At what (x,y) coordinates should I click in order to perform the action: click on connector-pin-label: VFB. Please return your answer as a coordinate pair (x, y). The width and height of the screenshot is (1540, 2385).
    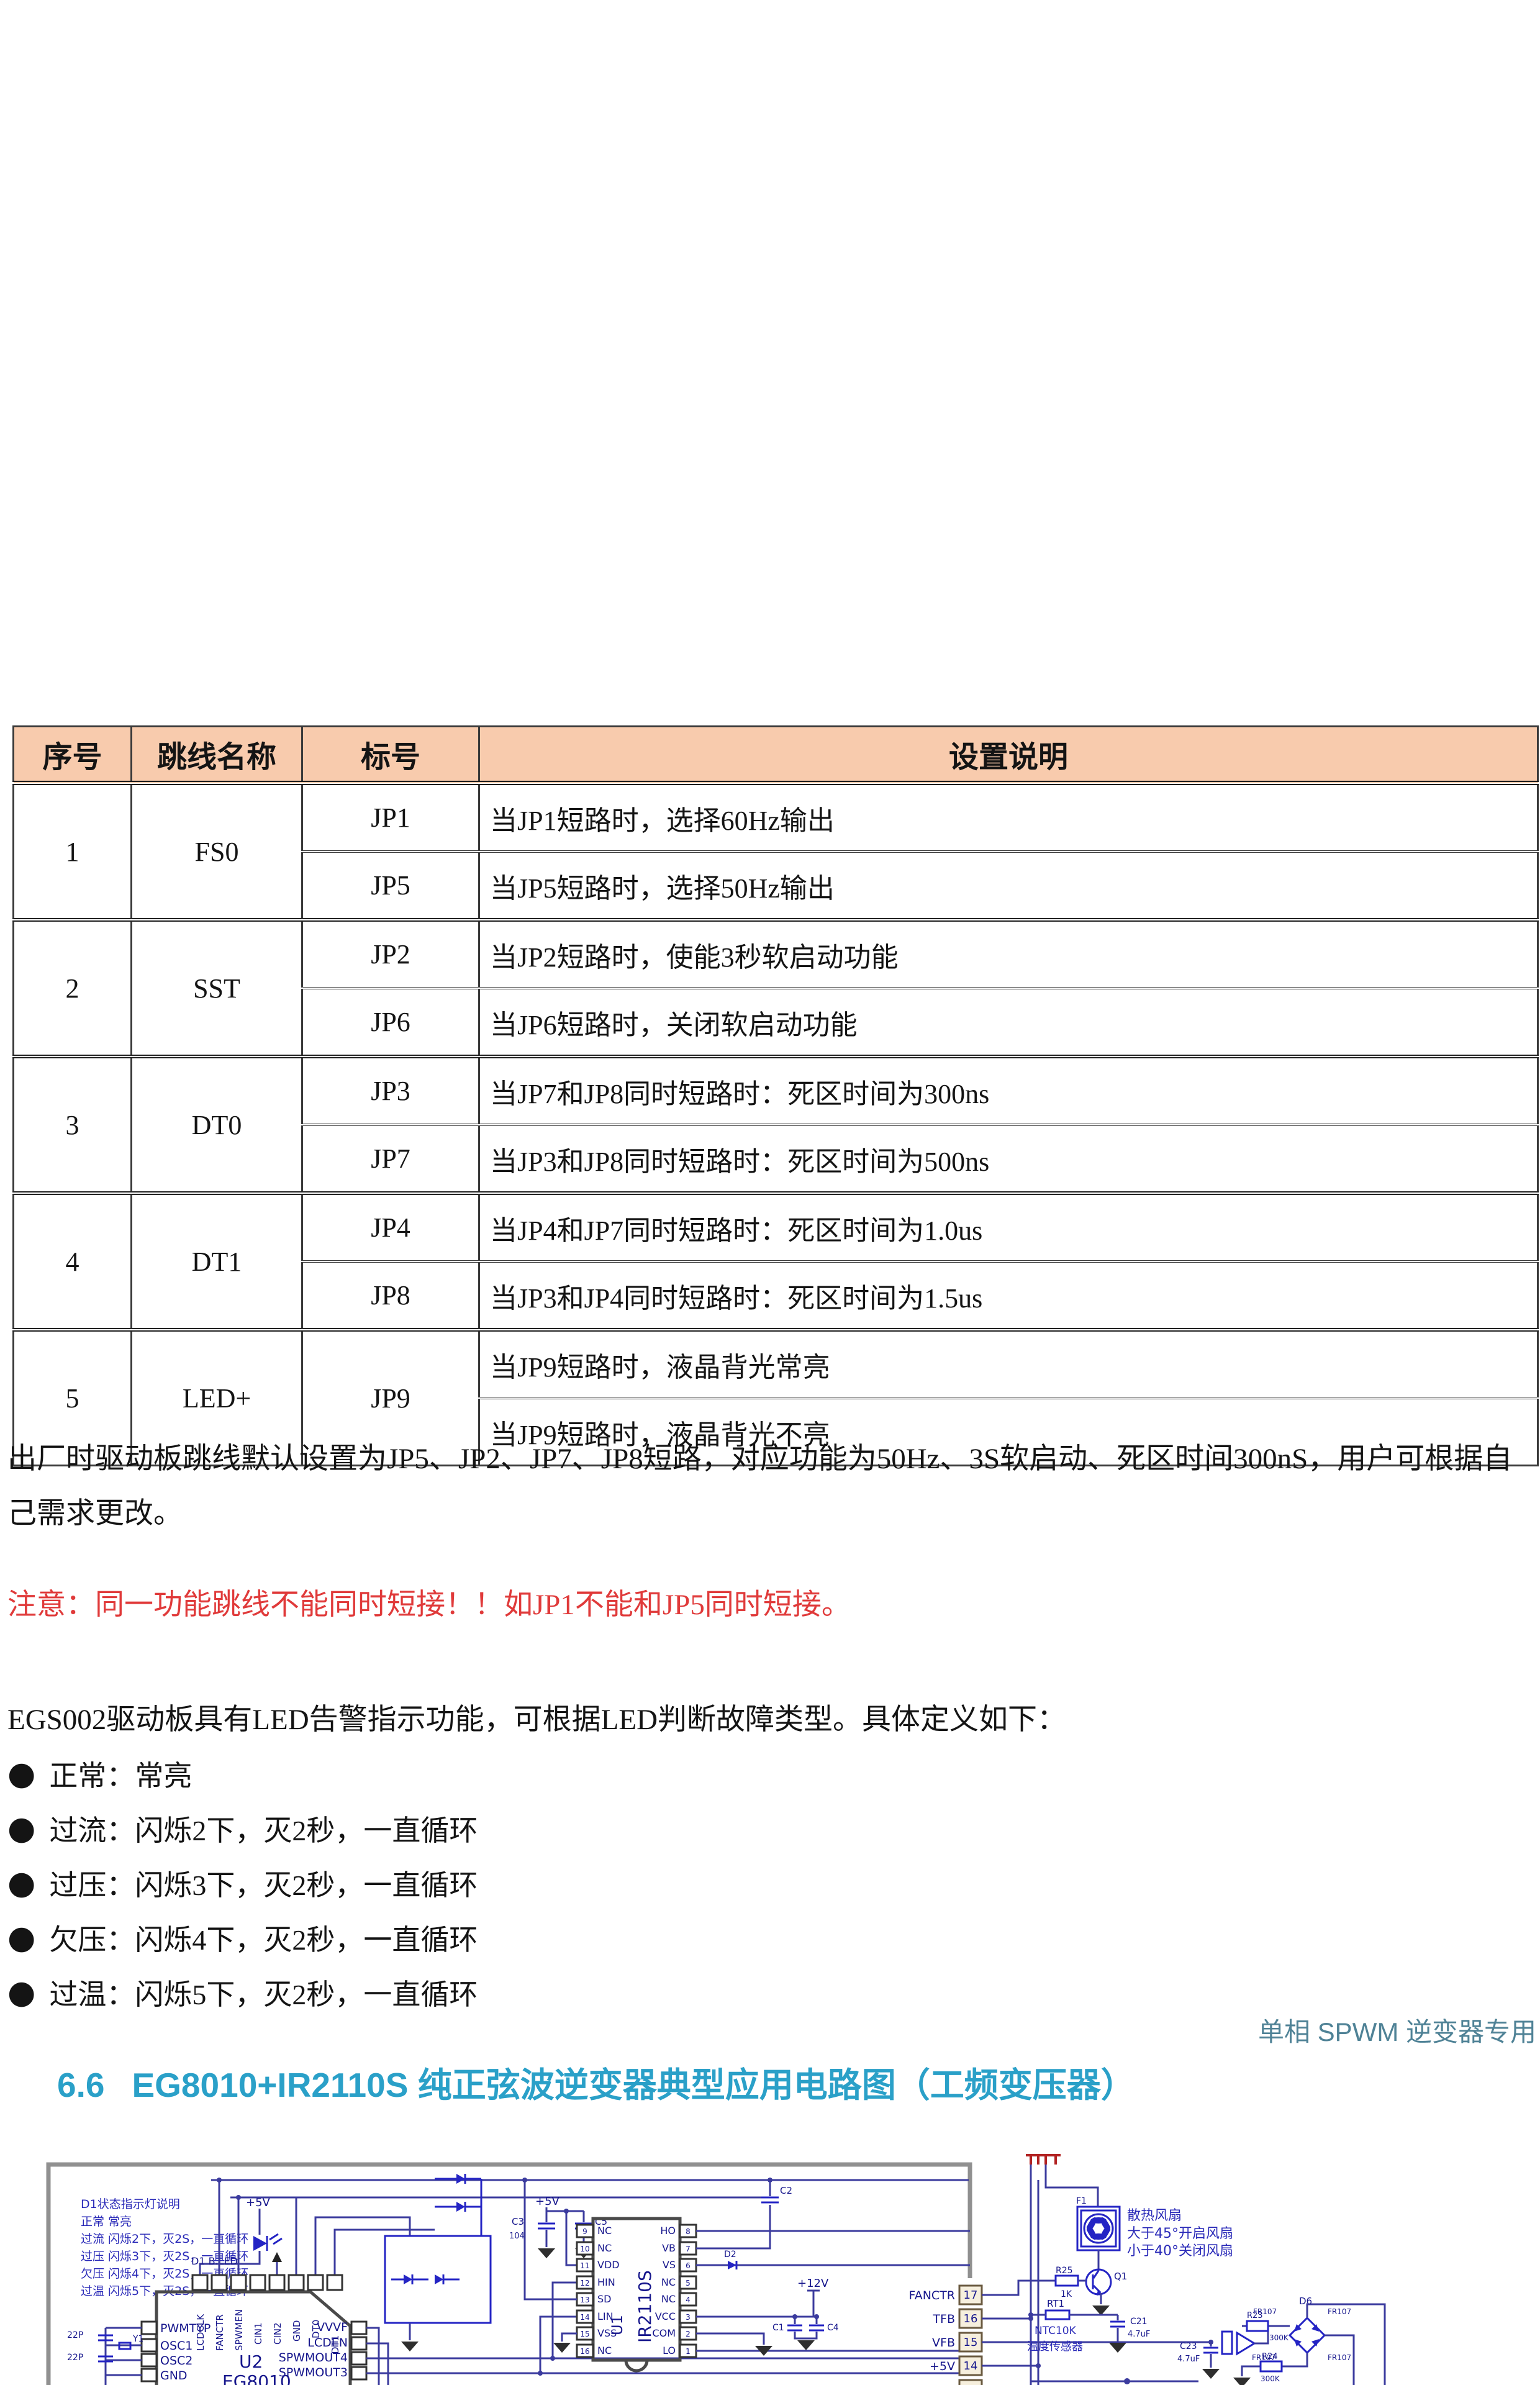
    Looking at the image, I should click on (943, 2343).